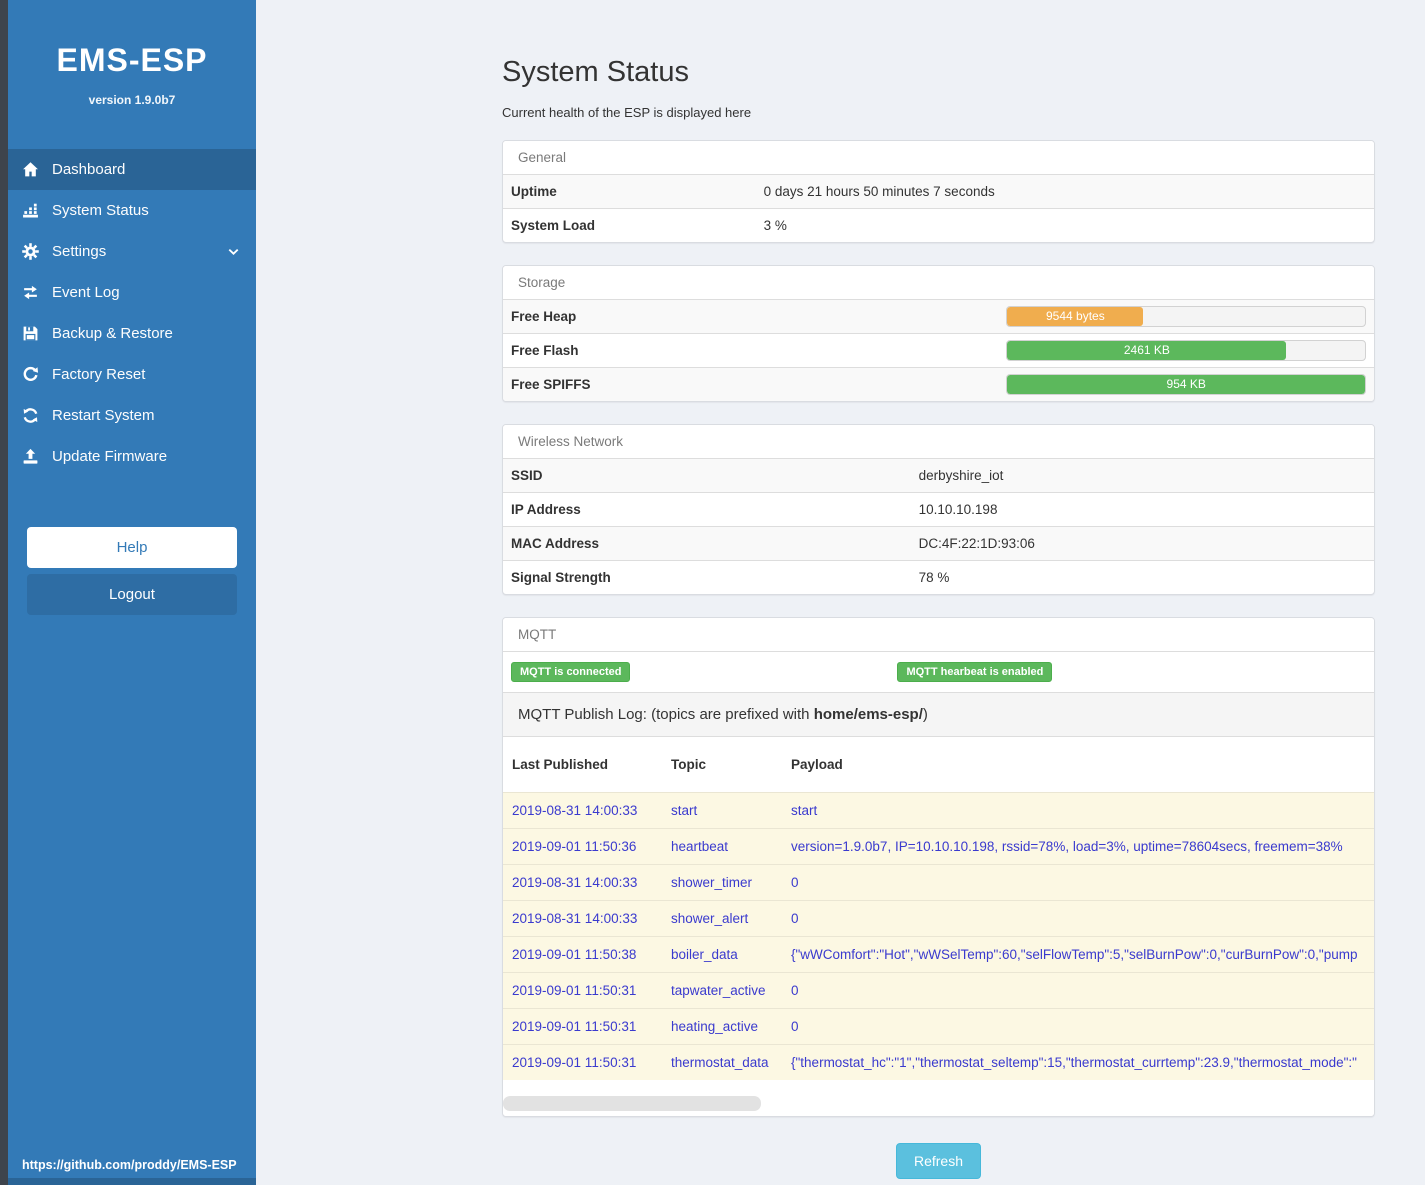 The image size is (1425, 1185). I want to click on row-label: Signal Strength, so click(561, 577).